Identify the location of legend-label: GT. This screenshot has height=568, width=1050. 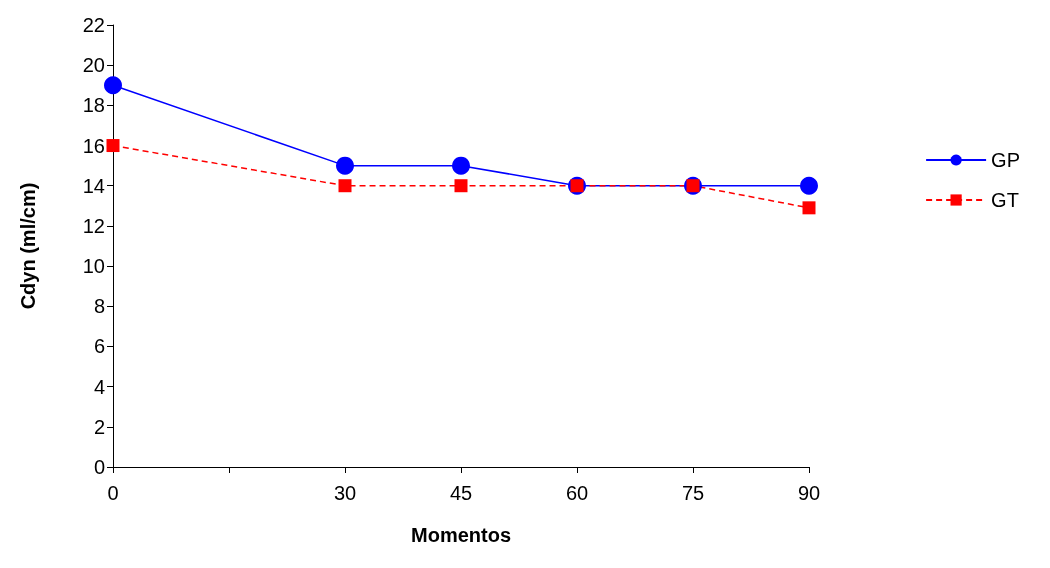
(1005, 200).